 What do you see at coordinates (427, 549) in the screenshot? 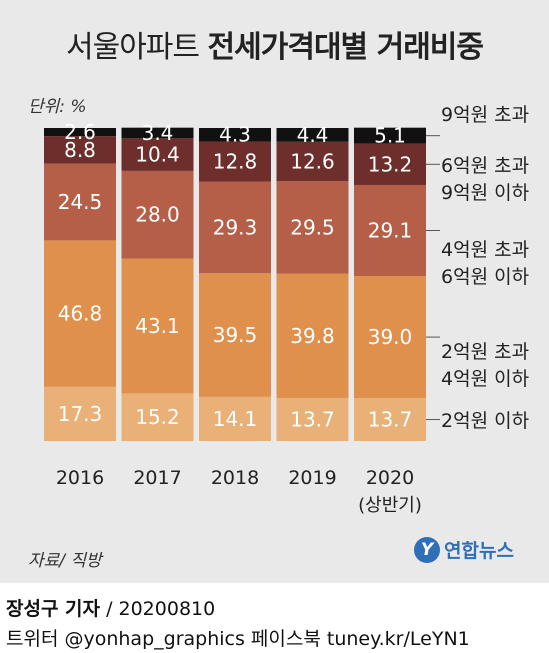
I see `logo-mark-icon: Y` at bounding box center [427, 549].